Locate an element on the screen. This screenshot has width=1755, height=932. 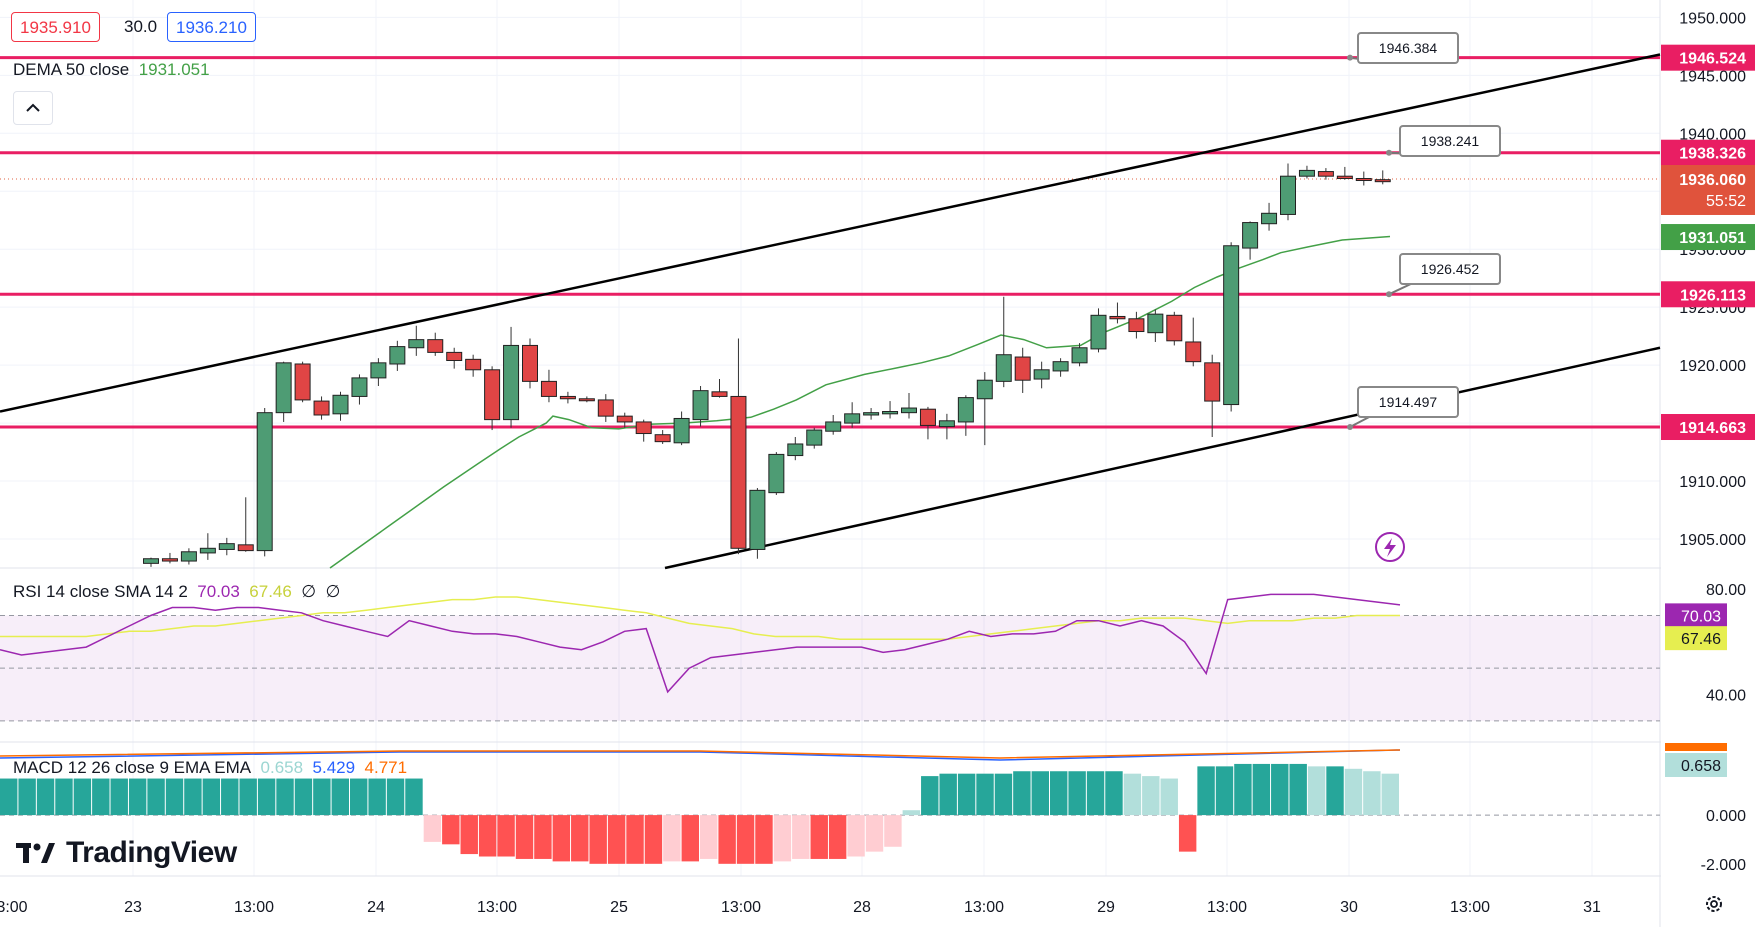
macd-hist-tag is located at coordinates (1696, 765).